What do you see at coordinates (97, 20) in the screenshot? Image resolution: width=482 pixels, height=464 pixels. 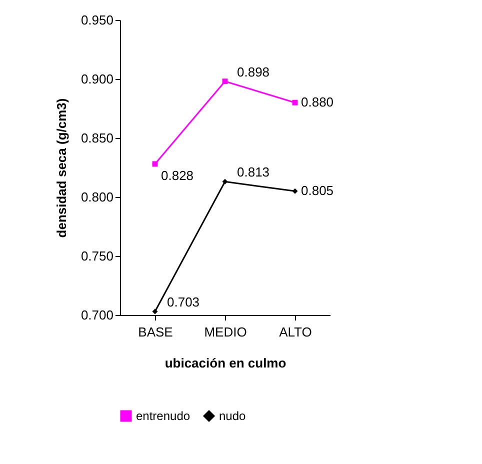 I see `y-tick-label: 0.950` at bounding box center [97, 20].